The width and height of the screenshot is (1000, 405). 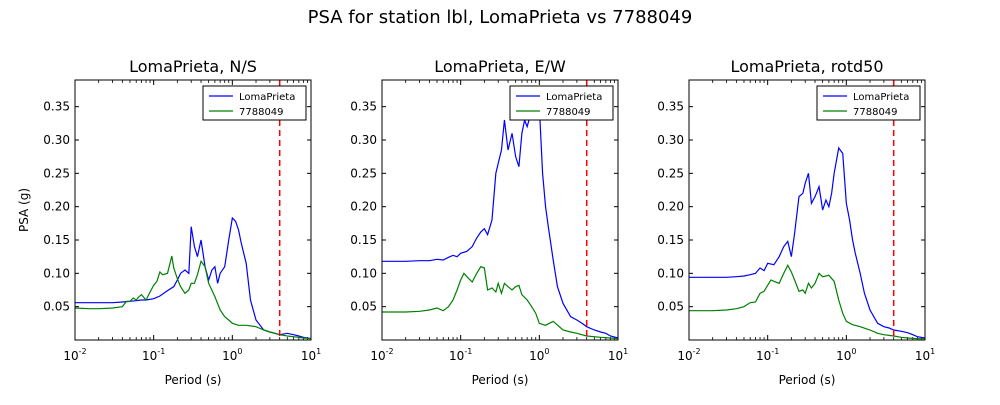 What do you see at coordinates (500, 66) in the screenshot?
I see `subplot-title: LomaPrieta, E/W` at bounding box center [500, 66].